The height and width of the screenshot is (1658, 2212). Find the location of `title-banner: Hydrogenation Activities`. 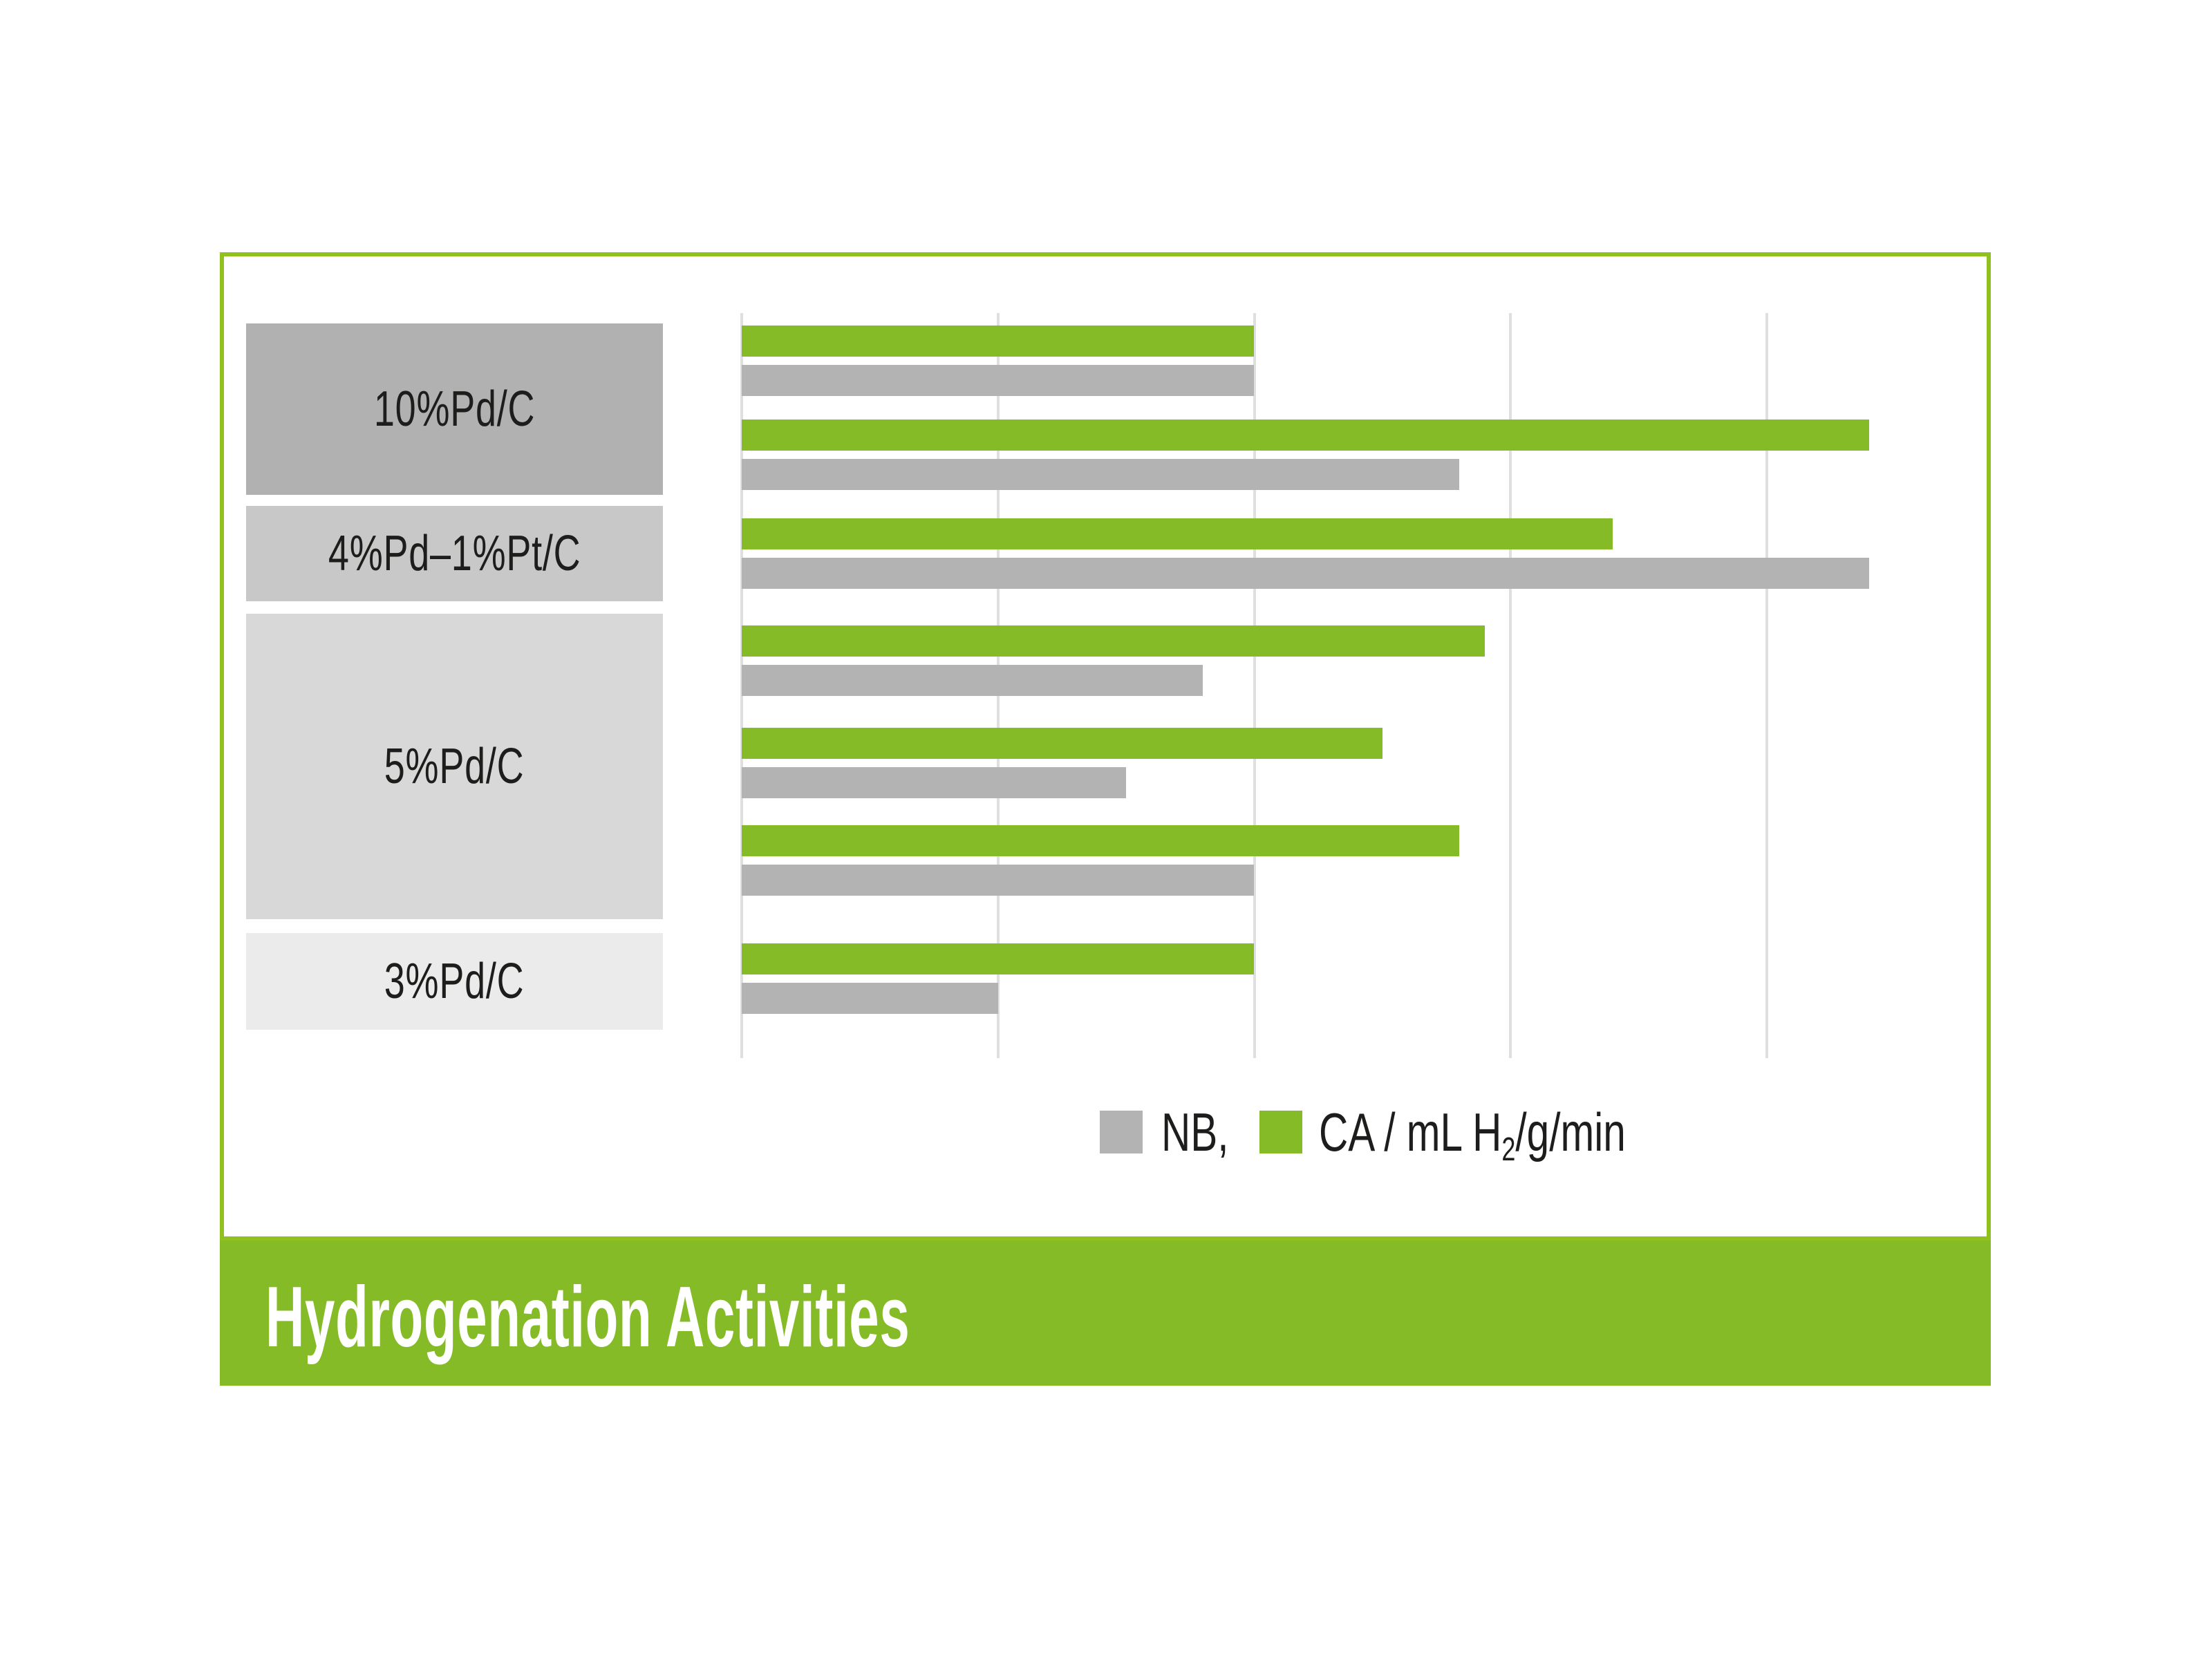

title-banner: Hydrogenation Activities is located at coordinates (1105, 1313).